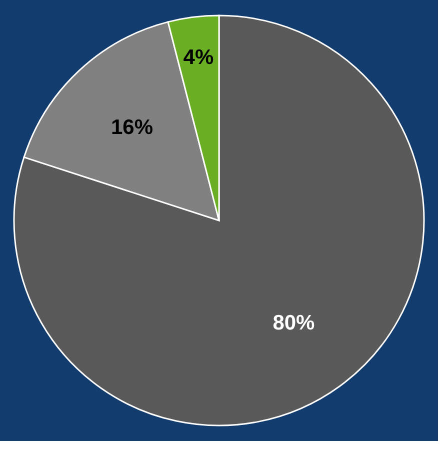 This screenshot has width=448, height=451. What do you see at coordinates (132, 127) in the screenshot?
I see `data-label: 16%` at bounding box center [132, 127].